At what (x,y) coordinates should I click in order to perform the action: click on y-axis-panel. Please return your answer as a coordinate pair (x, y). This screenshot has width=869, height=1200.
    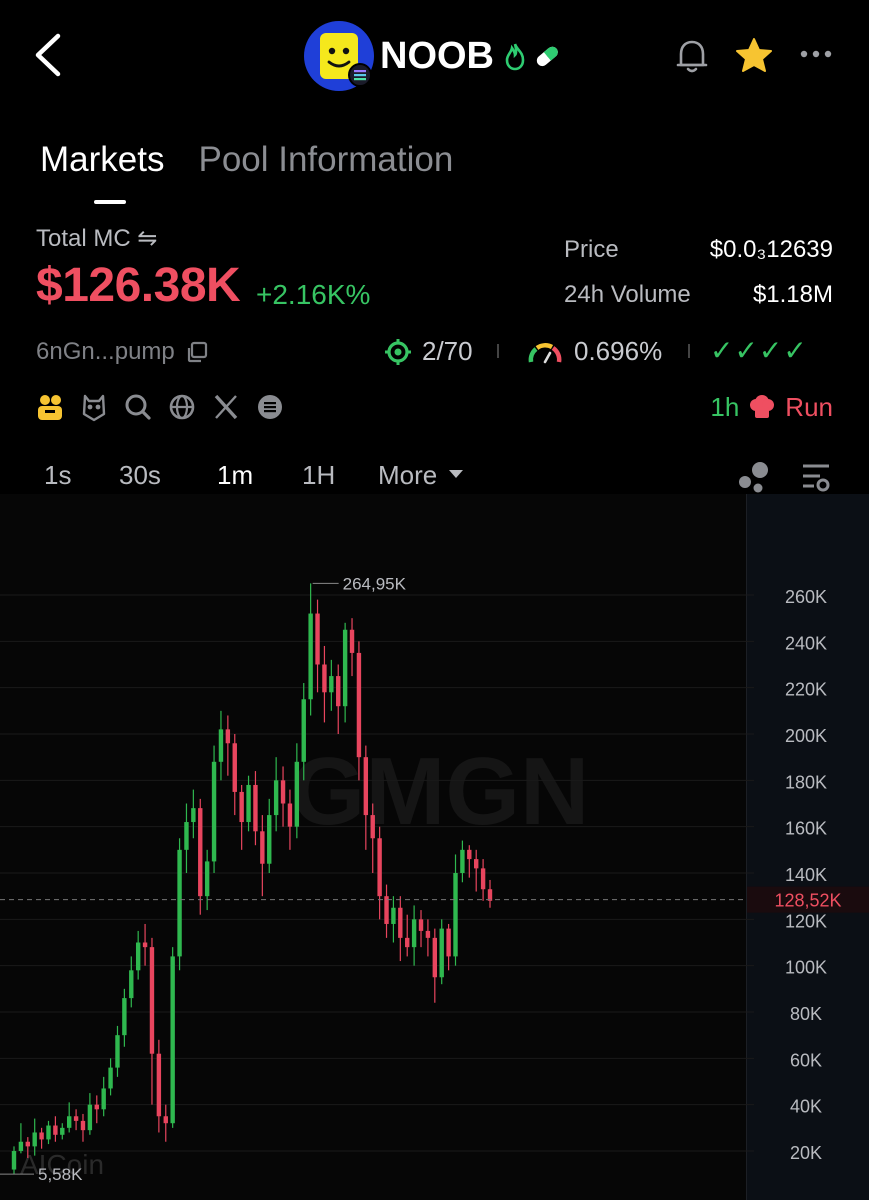
    Looking at the image, I should click on (807, 847).